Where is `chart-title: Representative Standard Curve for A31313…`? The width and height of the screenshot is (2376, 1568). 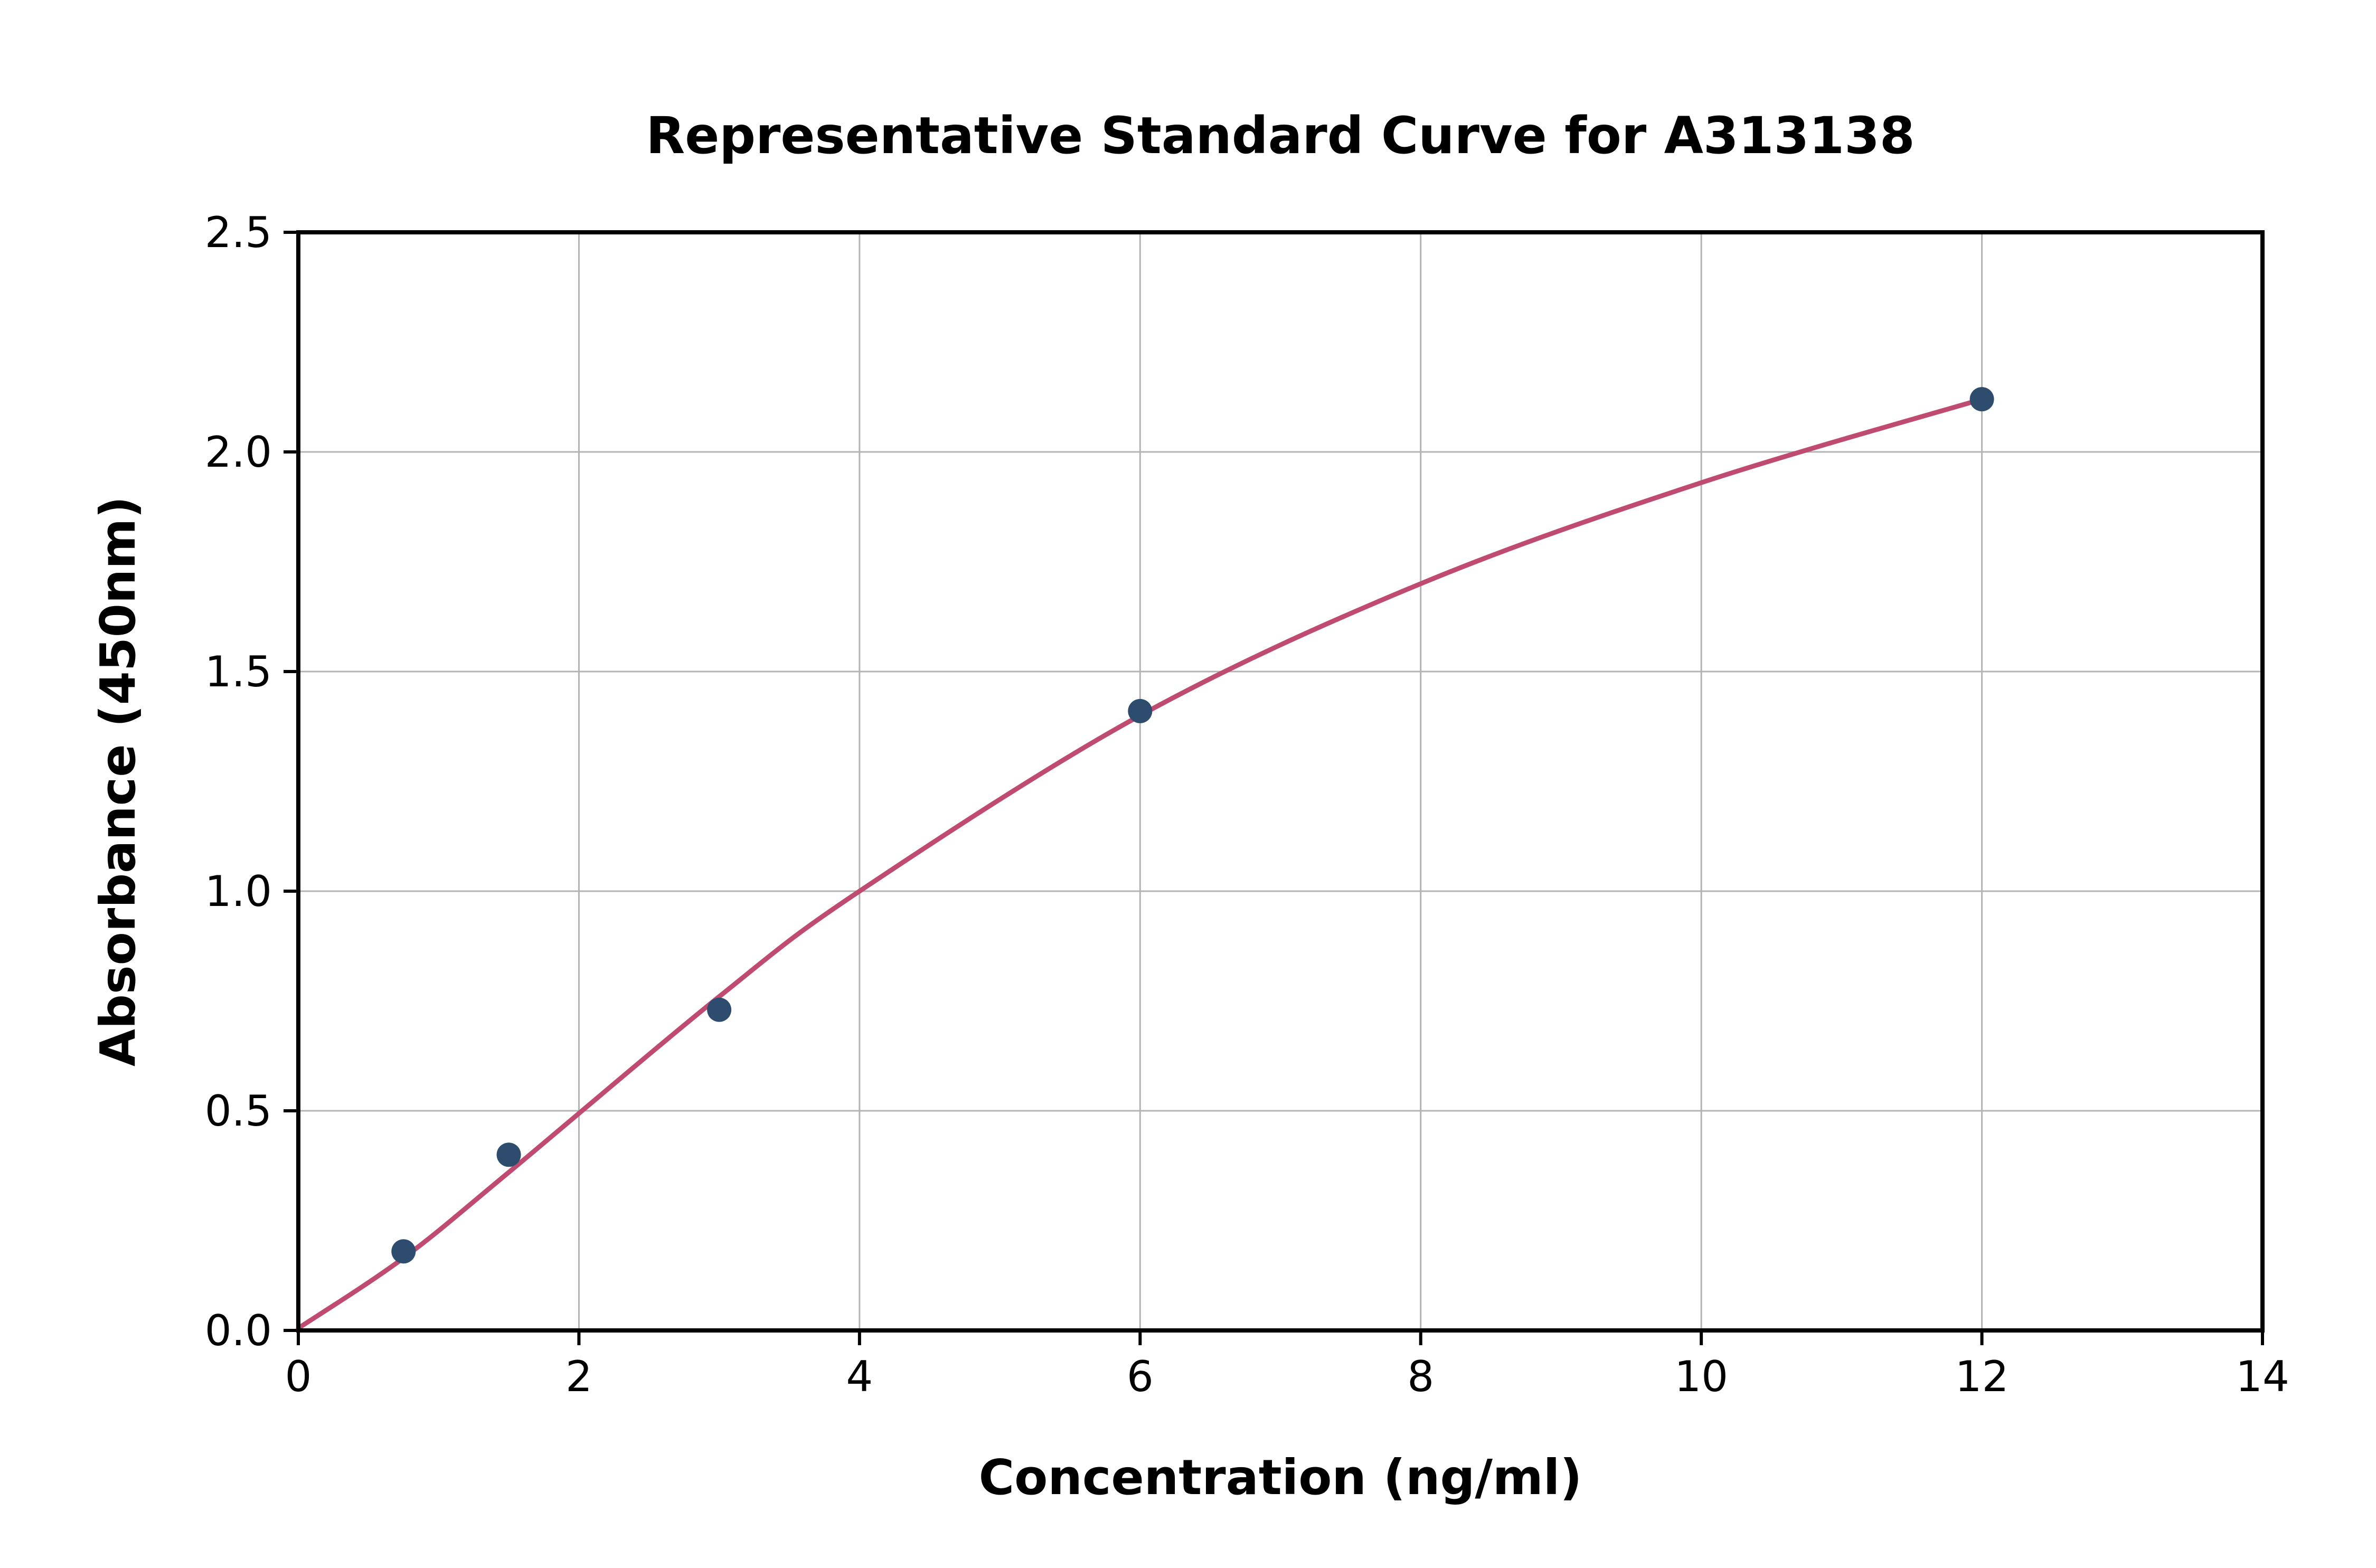 chart-title: Representative Standard Curve for A31313… is located at coordinates (1280, 135).